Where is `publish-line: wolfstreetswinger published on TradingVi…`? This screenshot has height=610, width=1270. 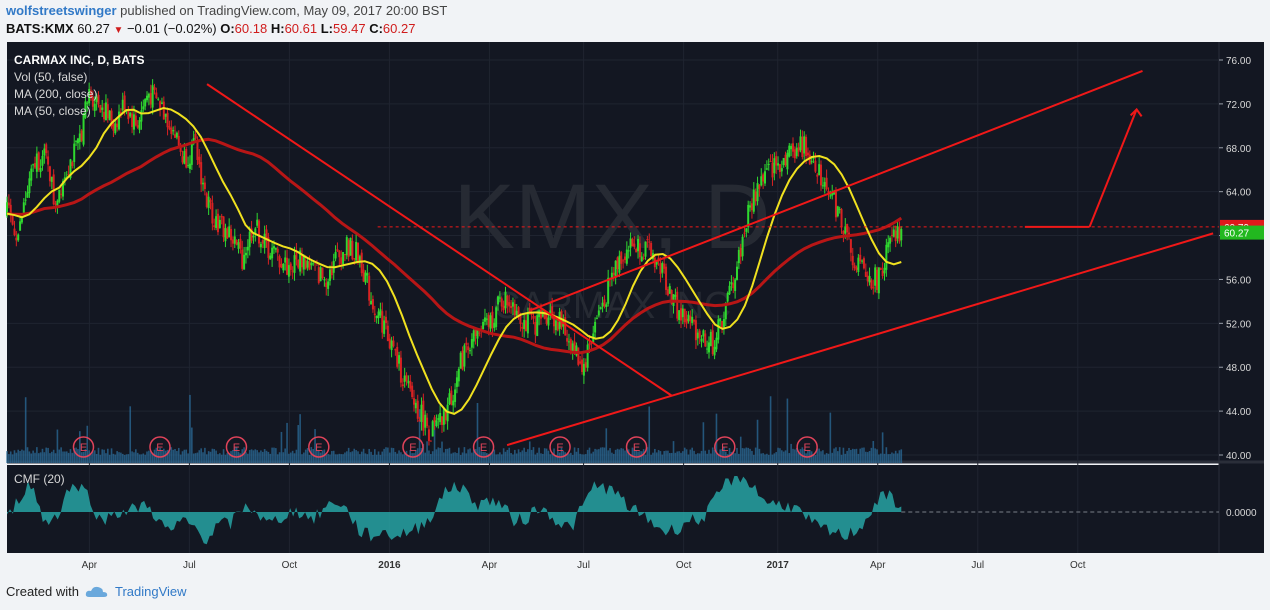 publish-line: wolfstreetswinger published on TradingVi… is located at coordinates (226, 10).